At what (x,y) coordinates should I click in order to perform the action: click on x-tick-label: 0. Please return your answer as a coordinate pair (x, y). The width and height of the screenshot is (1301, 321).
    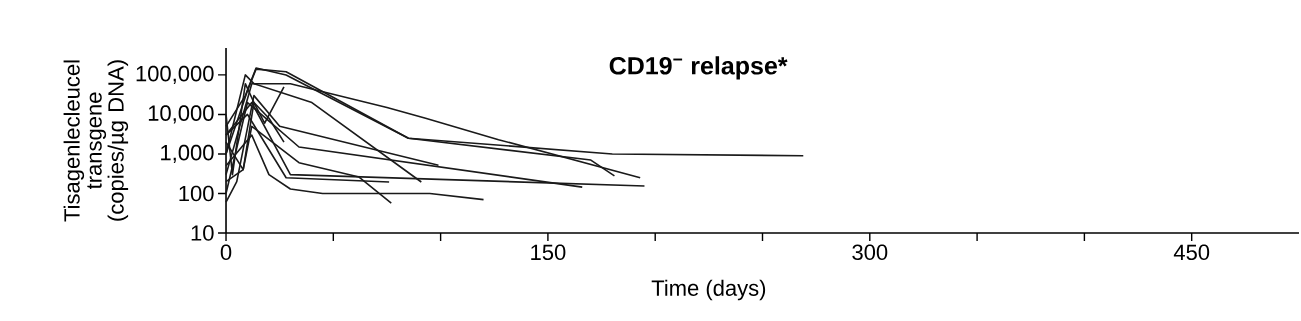
    Looking at the image, I should click on (226, 252).